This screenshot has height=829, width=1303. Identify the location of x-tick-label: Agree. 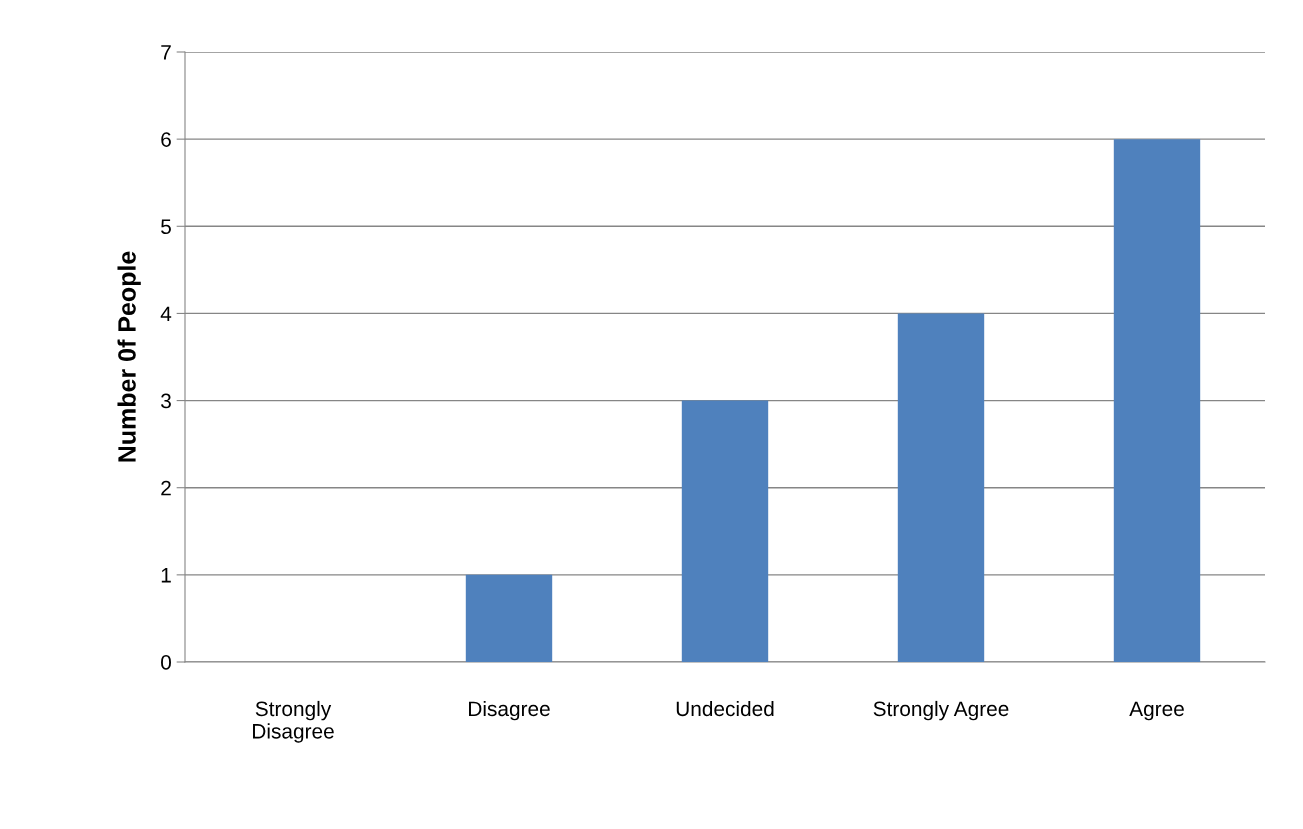
(1156, 711).